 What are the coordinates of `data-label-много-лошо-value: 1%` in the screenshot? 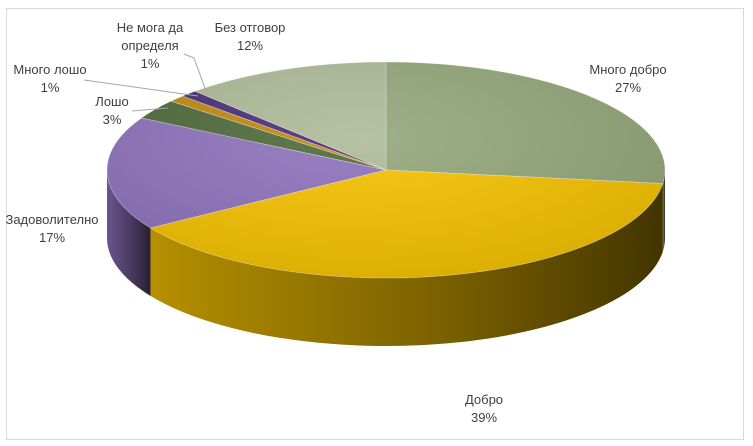 It's located at (50, 87).